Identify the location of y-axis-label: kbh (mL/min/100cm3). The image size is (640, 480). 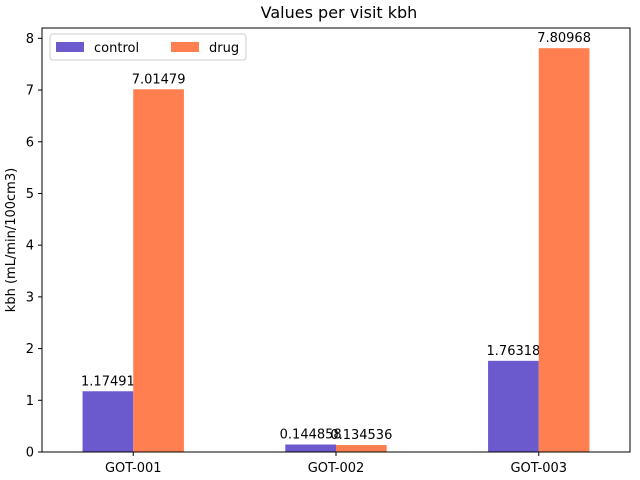
(11, 240).